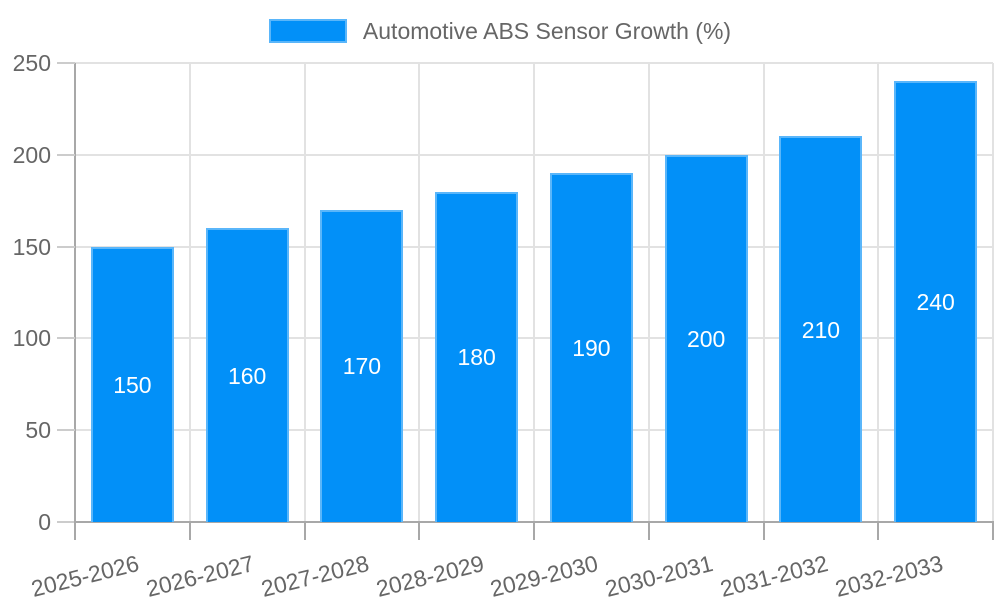 The image size is (1000, 600). What do you see at coordinates (31, 63) in the screenshot?
I see `y-axis-label: 250` at bounding box center [31, 63].